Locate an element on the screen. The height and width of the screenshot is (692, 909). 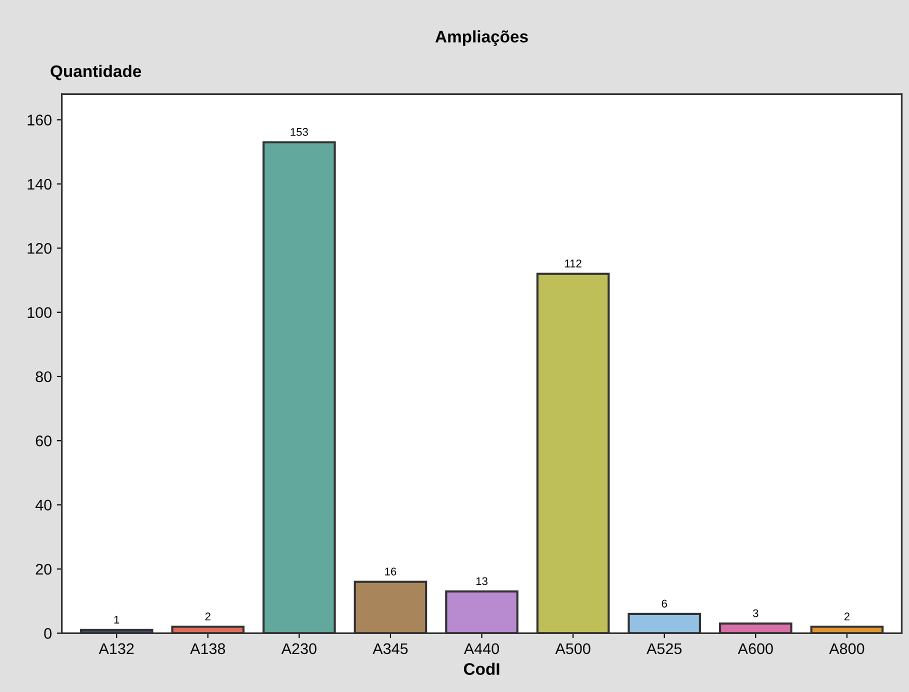
x-tick-label: A230 is located at coordinates (298, 648).